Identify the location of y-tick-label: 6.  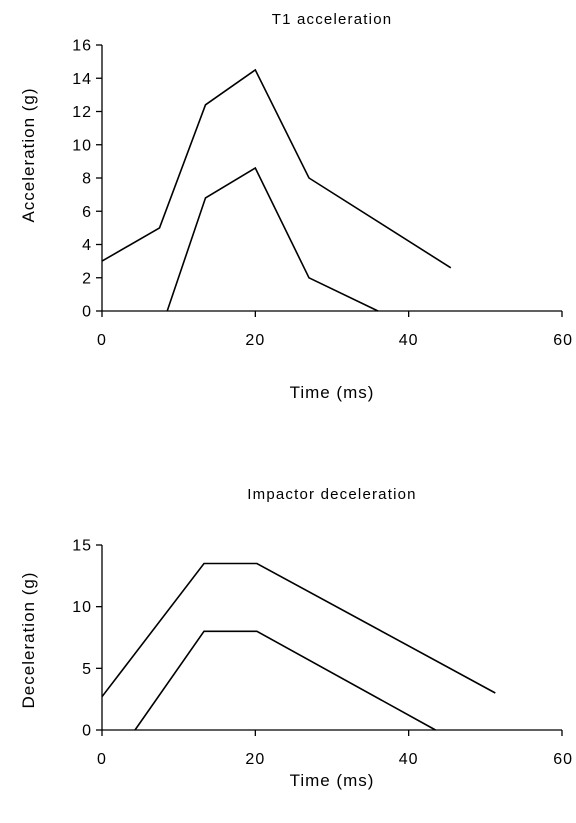
(87, 212).